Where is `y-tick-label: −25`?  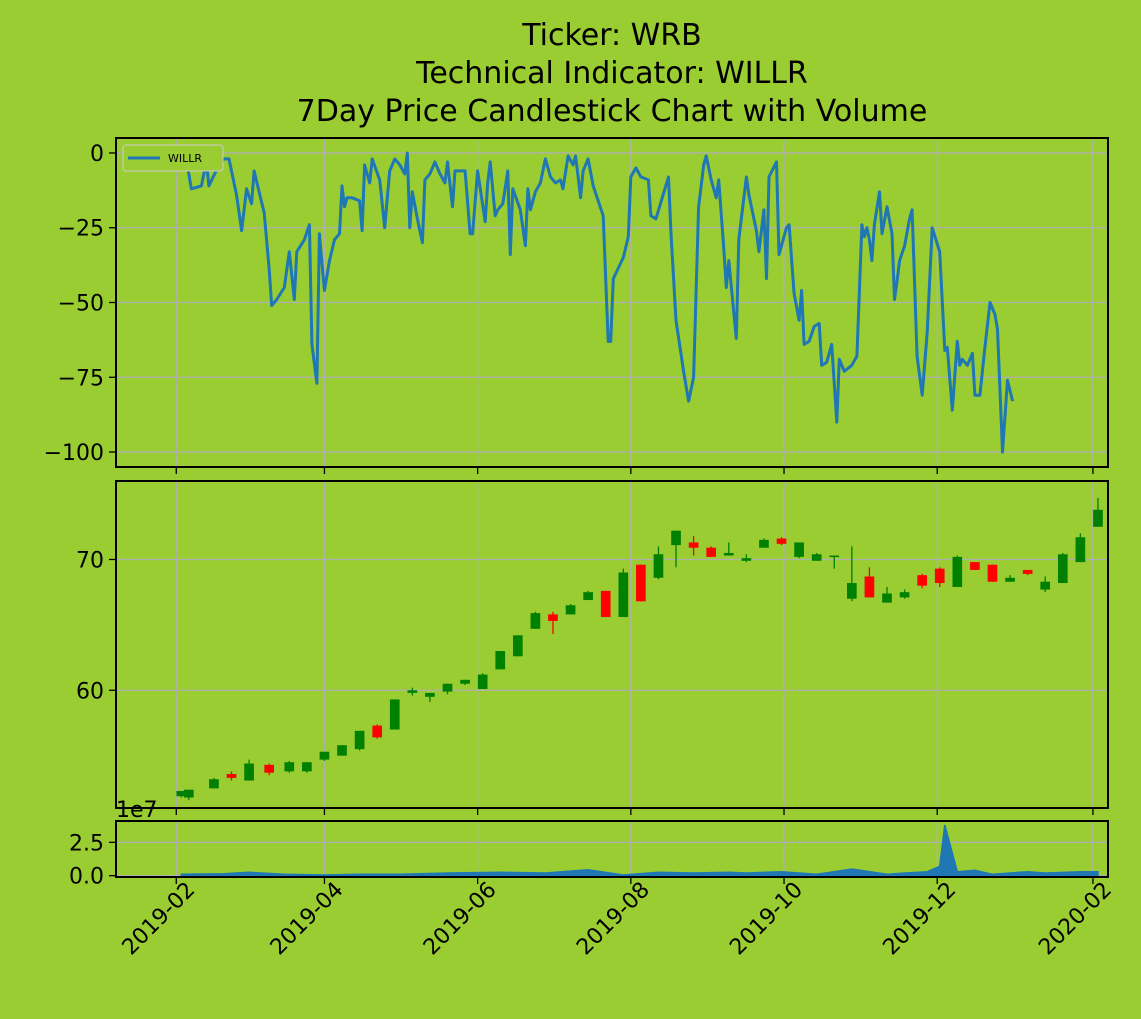
y-tick-label: −25 is located at coordinates (81, 229).